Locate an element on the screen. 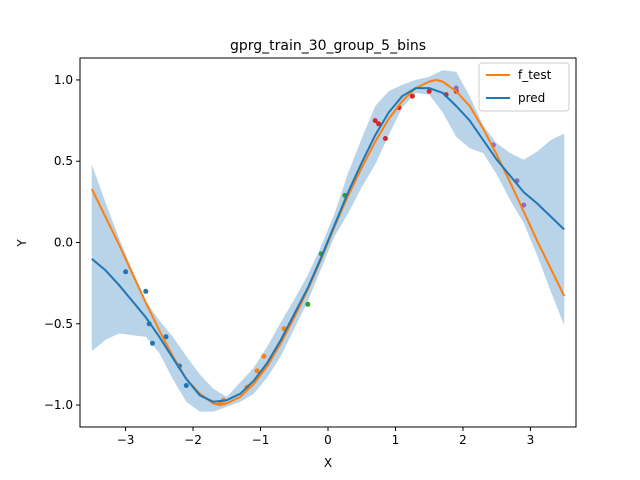  y-tick-label: −1.0 is located at coordinates (58, 405).